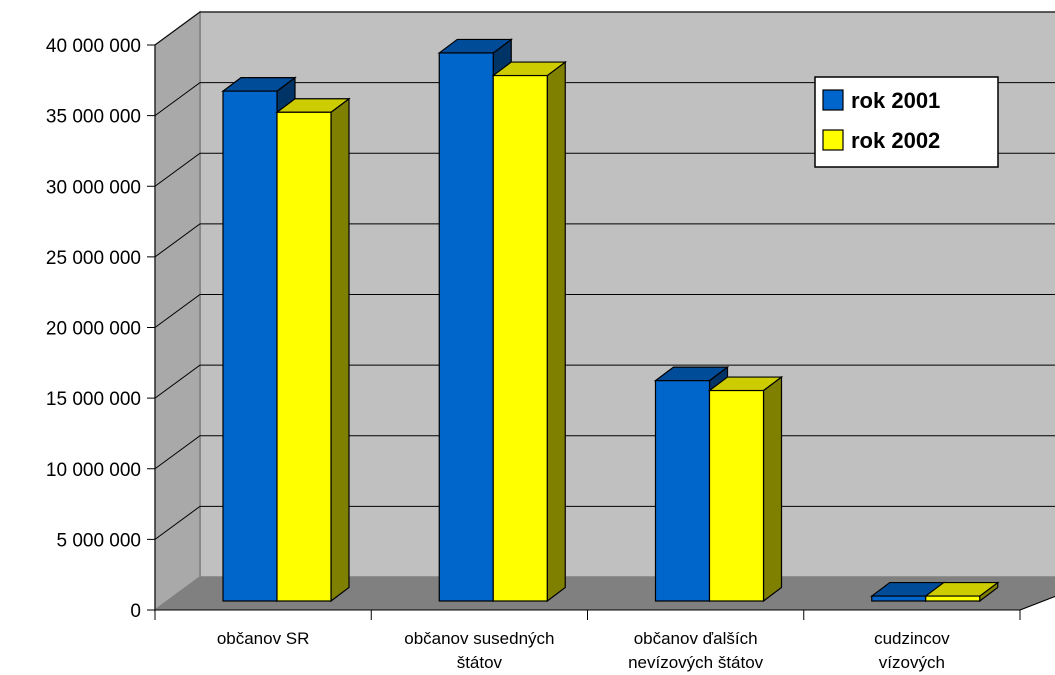 The height and width of the screenshot is (675, 1055). Describe the element at coordinates (93, 399) in the screenshot. I see `y-tick-label: 15 000 000` at that location.